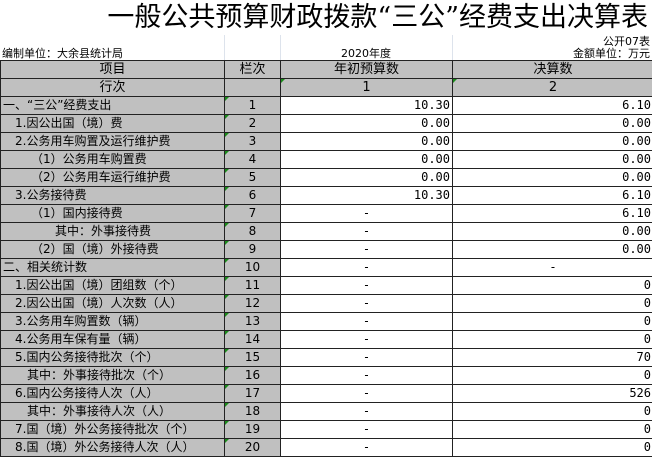 Image resolution: width=652 pixels, height=465 pixels. I want to click on row-item: 8.国（境）外公务接待人次（人）, so click(112, 447).